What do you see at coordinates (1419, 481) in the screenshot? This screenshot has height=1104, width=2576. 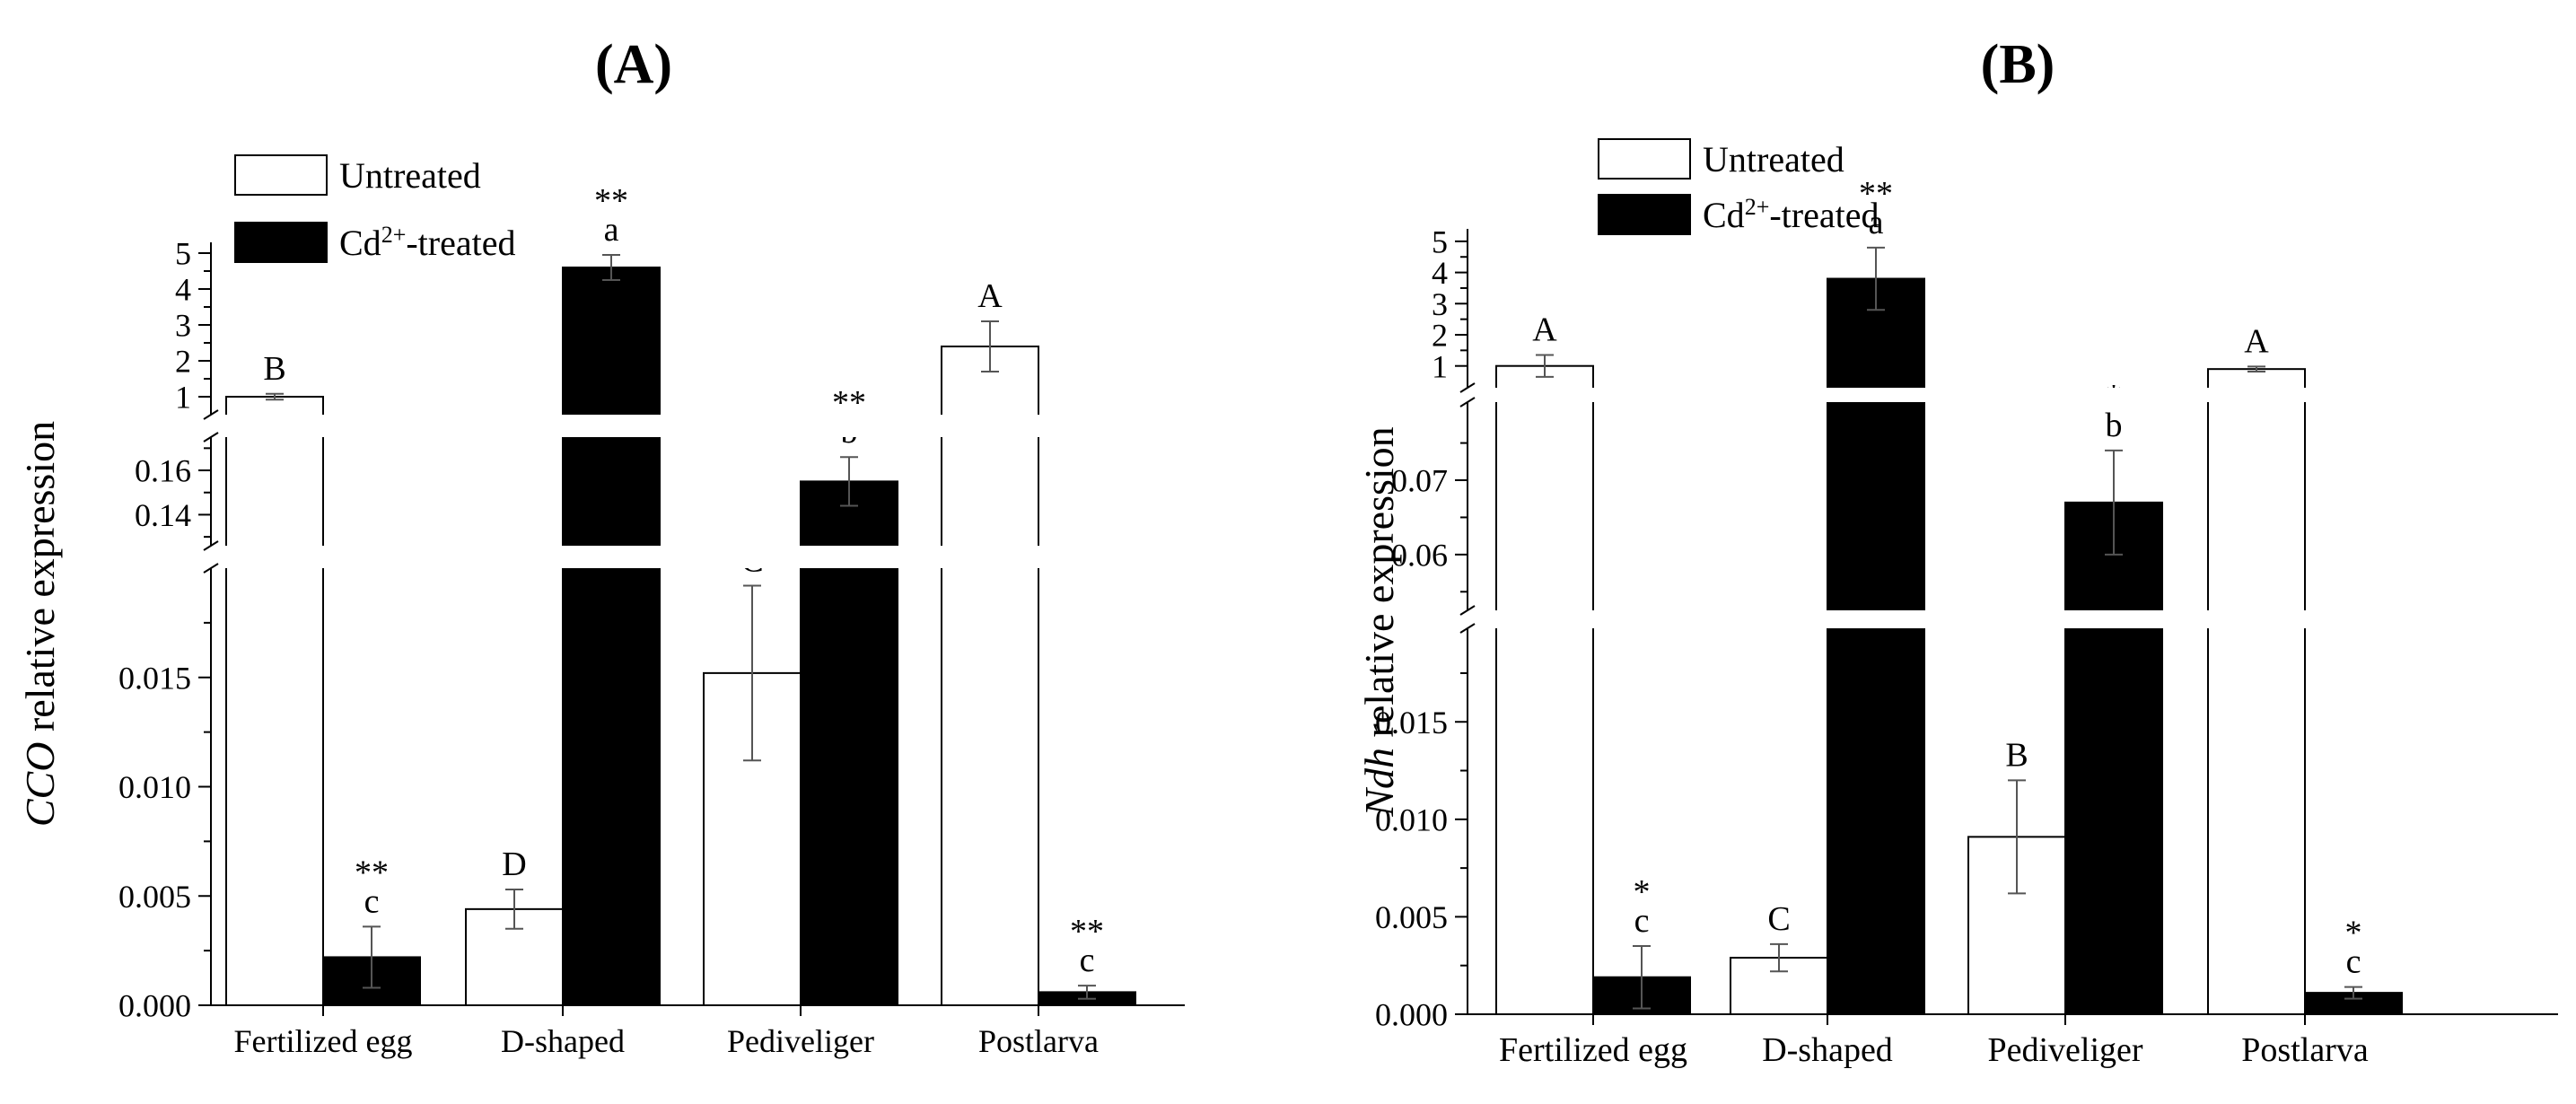 I see `y-tick-label: 0.07` at bounding box center [1419, 481].